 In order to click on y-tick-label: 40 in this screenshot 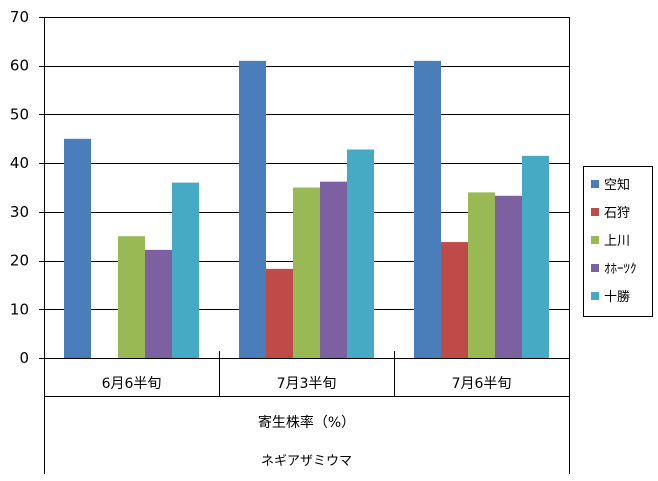, I will do `click(19, 163)`.